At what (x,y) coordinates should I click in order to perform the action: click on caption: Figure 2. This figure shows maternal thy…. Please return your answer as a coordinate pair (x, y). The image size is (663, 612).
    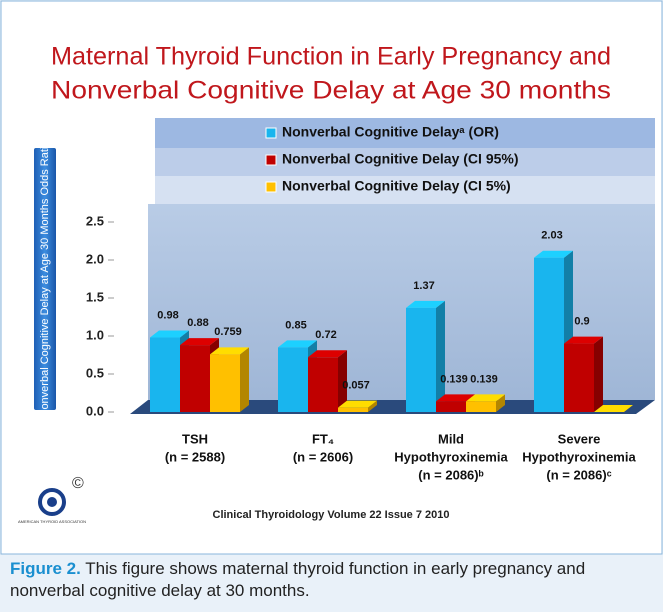
    Looking at the image, I should click on (335, 580).